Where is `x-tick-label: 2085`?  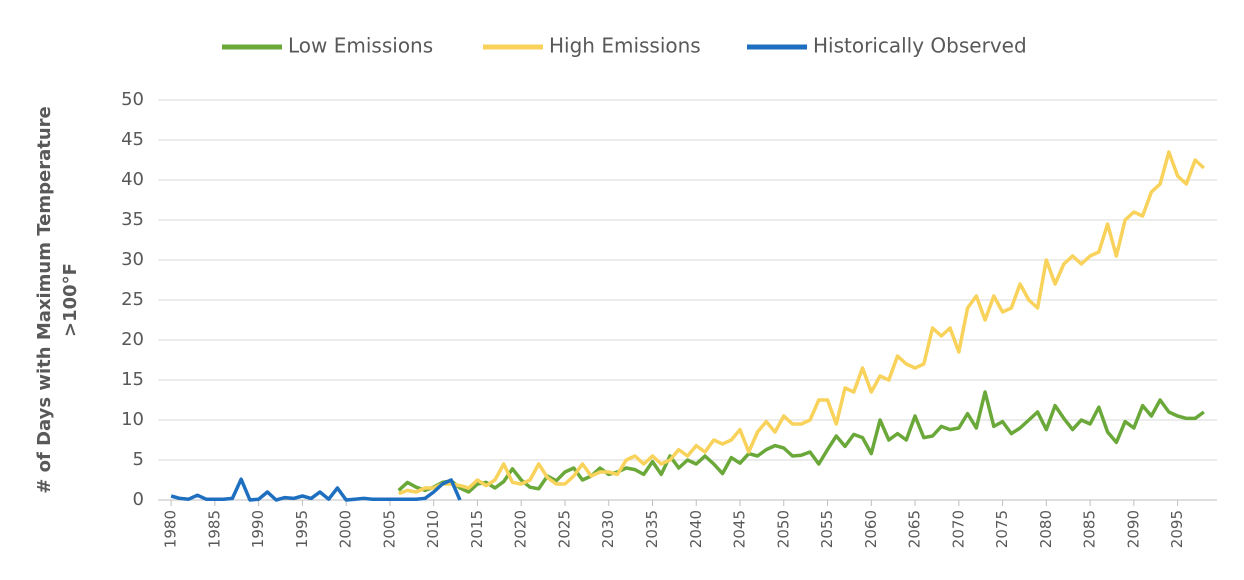 x-tick-label: 2085 is located at coordinates (1090, 529).